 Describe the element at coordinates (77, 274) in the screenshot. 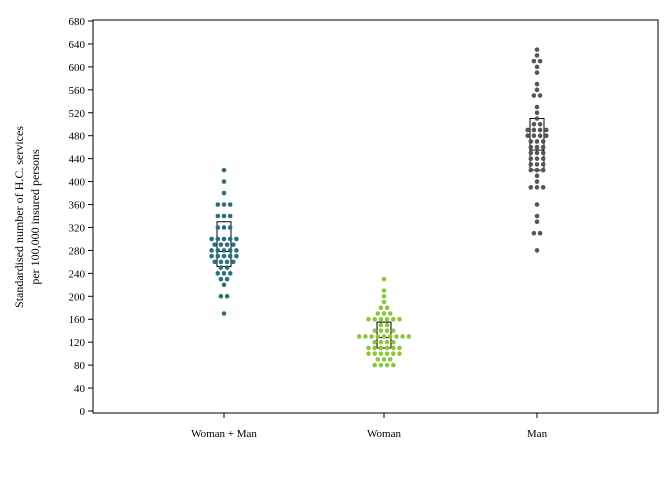

I see `y-tick-label: 240` at that location.